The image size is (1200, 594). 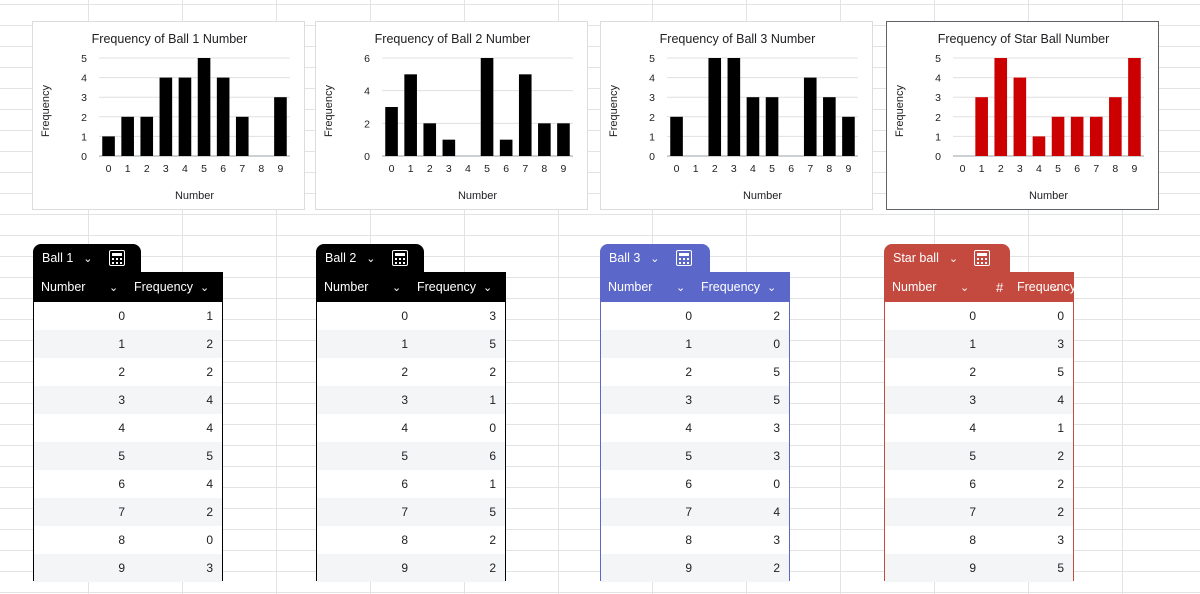 What do you see at coordinates (411, 540) in the screenshot?
I see `table-row: 8 2` at bounding box center [411, 540].